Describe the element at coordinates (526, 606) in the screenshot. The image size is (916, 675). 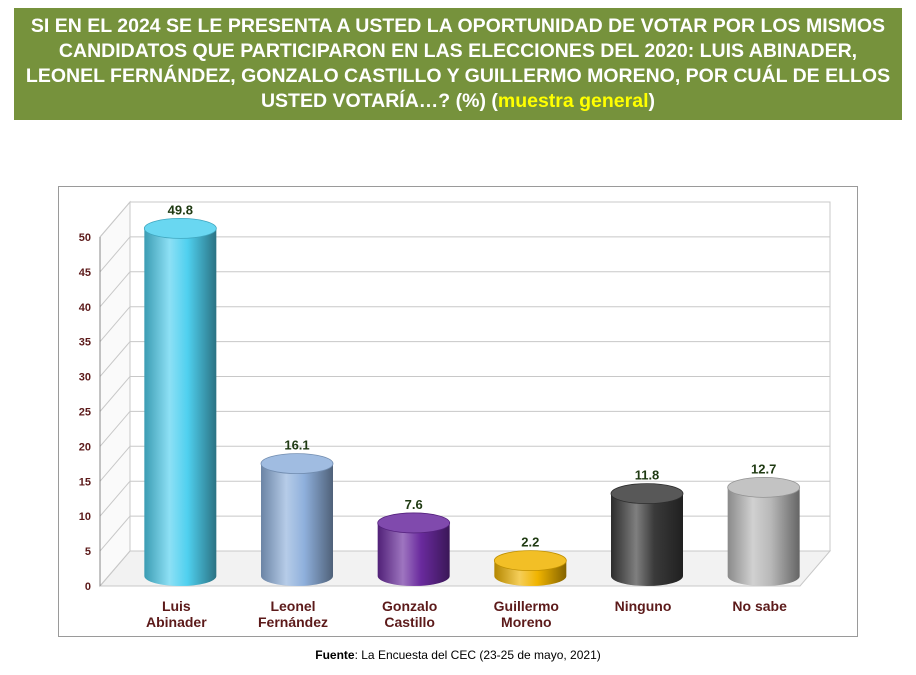
I see `x-category-label: Guillermo` at that location.